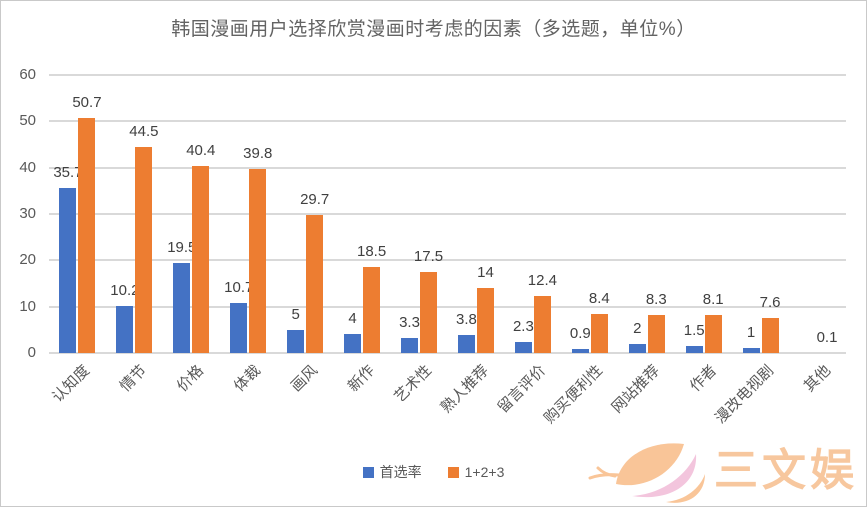 The width and height of the screenshot is (867, 507). Describe the element at coordinates (599, 299) in the screenshot. I see `data-label: 8.4` at that location.